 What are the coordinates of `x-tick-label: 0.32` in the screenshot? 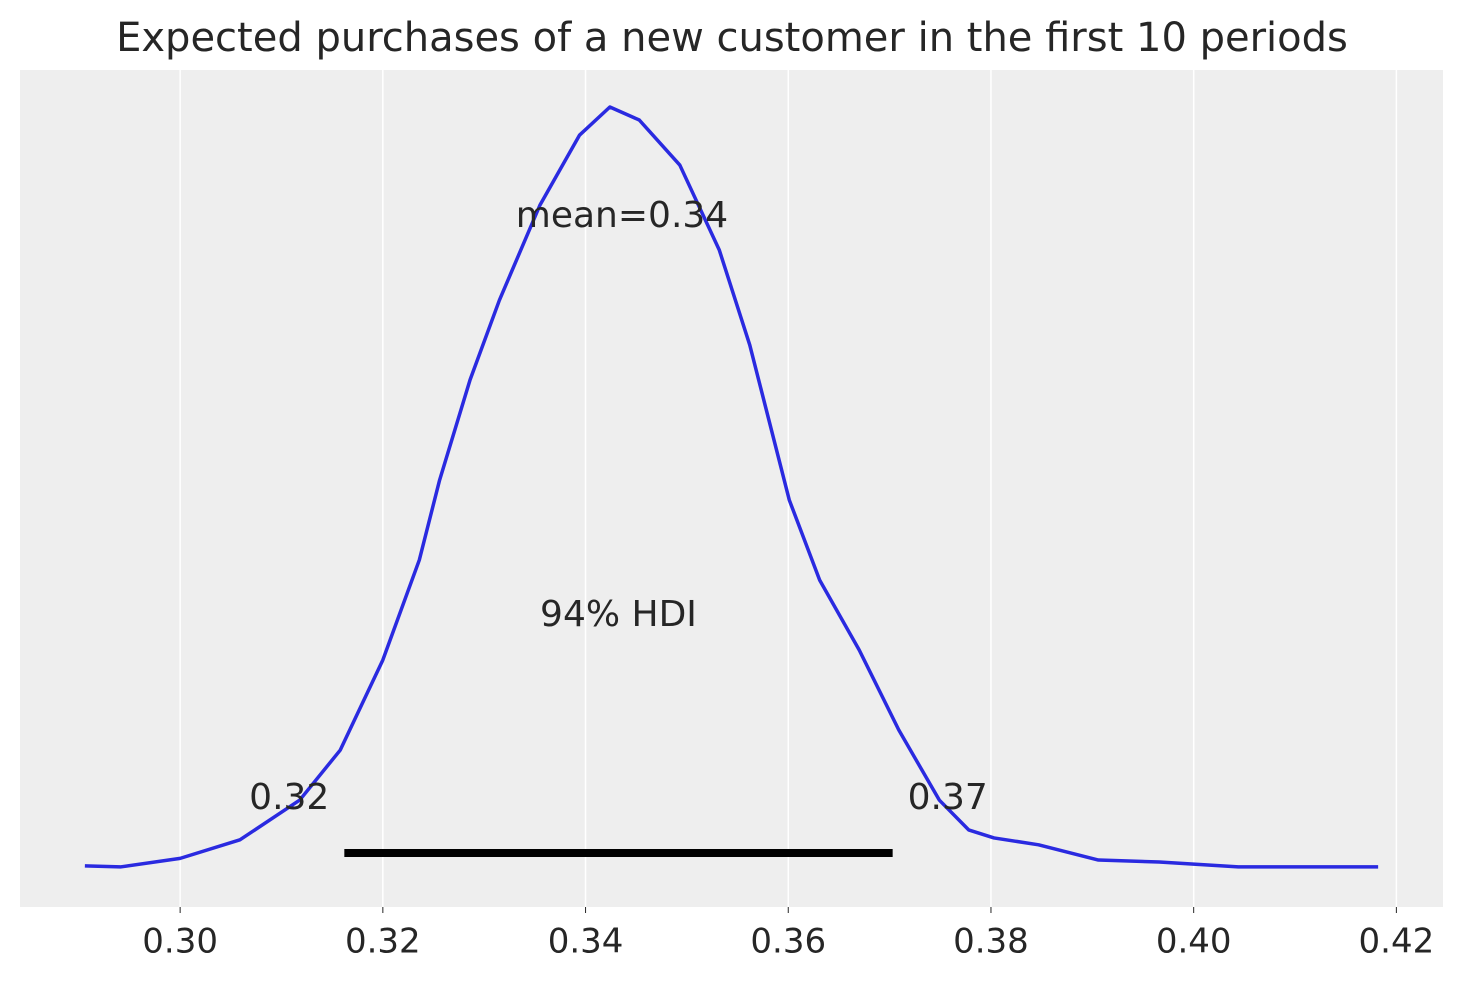 It's located at (383, 942).